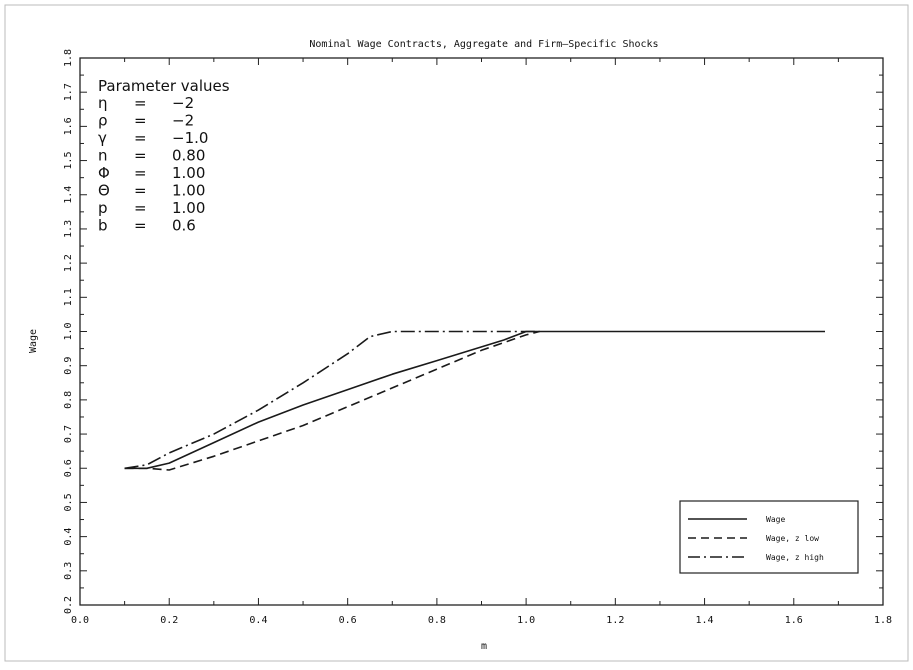  What do you see at coordinates (775, 519) in the screenshot?
I see `legend-label: Wage` at bounding box center [775, 519].